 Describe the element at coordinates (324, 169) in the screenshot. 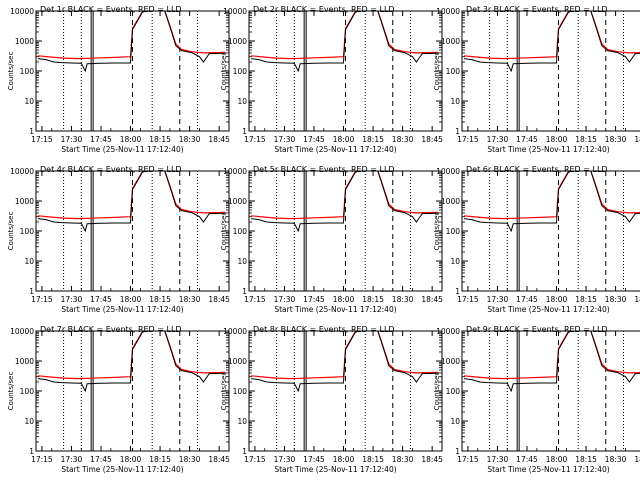

I see `plot-title: Det 5r BLACK = Events, RED = LLD` at that location.